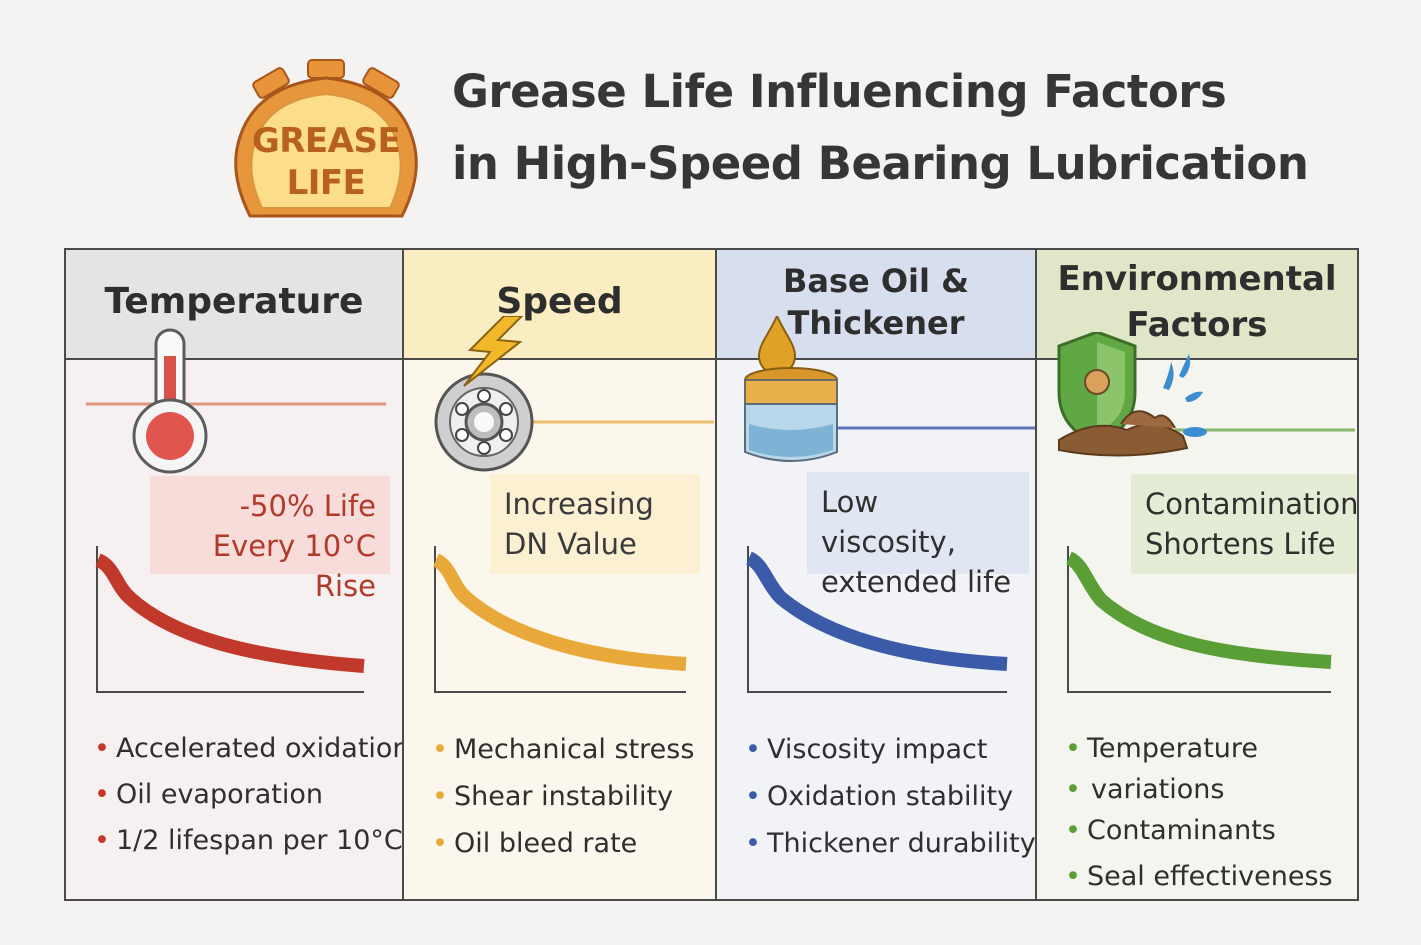  I want to click on callout-box: Low viscosity, extended life, so click(918, 535).